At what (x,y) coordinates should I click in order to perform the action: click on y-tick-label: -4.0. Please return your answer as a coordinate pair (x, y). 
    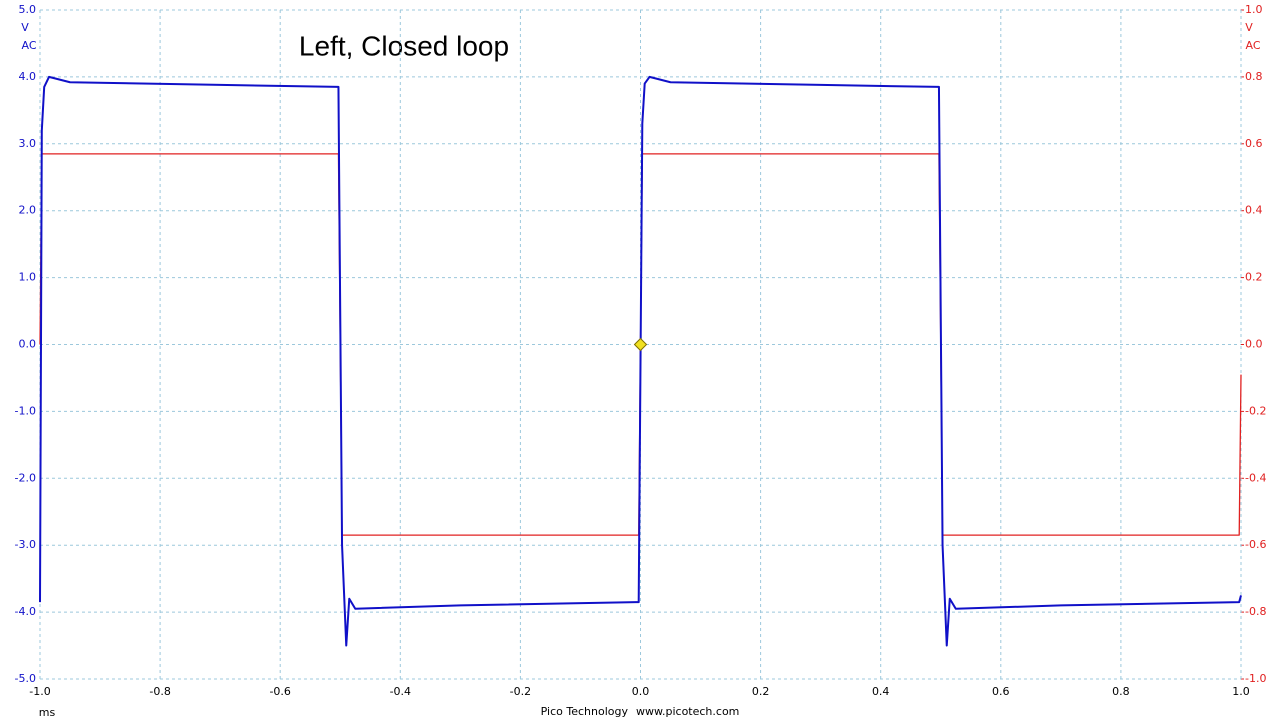
    Looking at the image, I should click on (25, 611).